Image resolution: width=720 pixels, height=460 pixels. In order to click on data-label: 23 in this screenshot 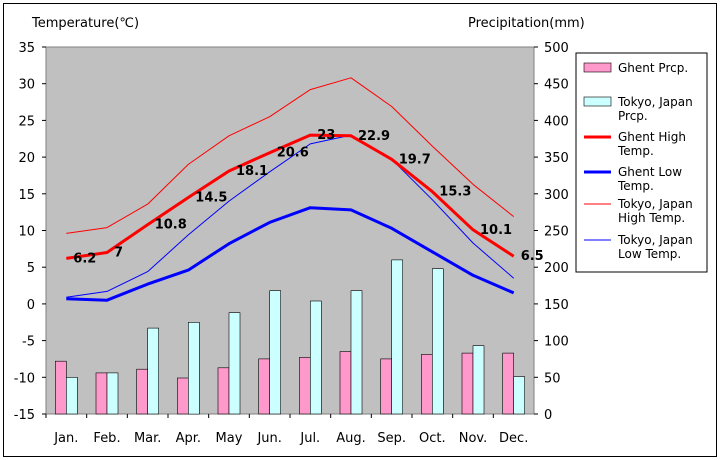, I will do `click(326, 135)`.